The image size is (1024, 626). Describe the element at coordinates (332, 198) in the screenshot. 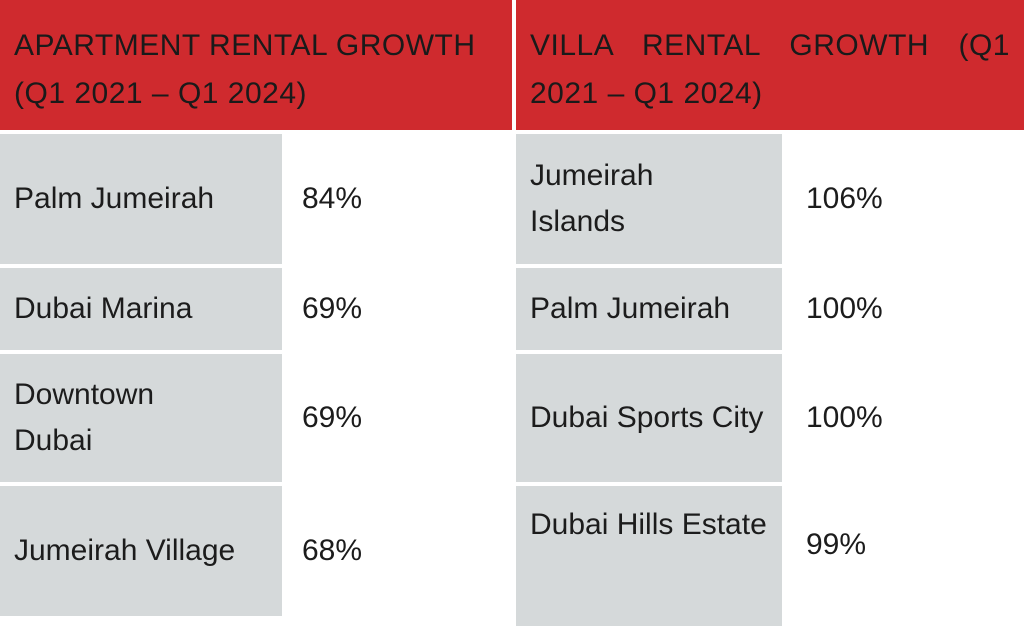

I see `growth-value: 84%` at that location.